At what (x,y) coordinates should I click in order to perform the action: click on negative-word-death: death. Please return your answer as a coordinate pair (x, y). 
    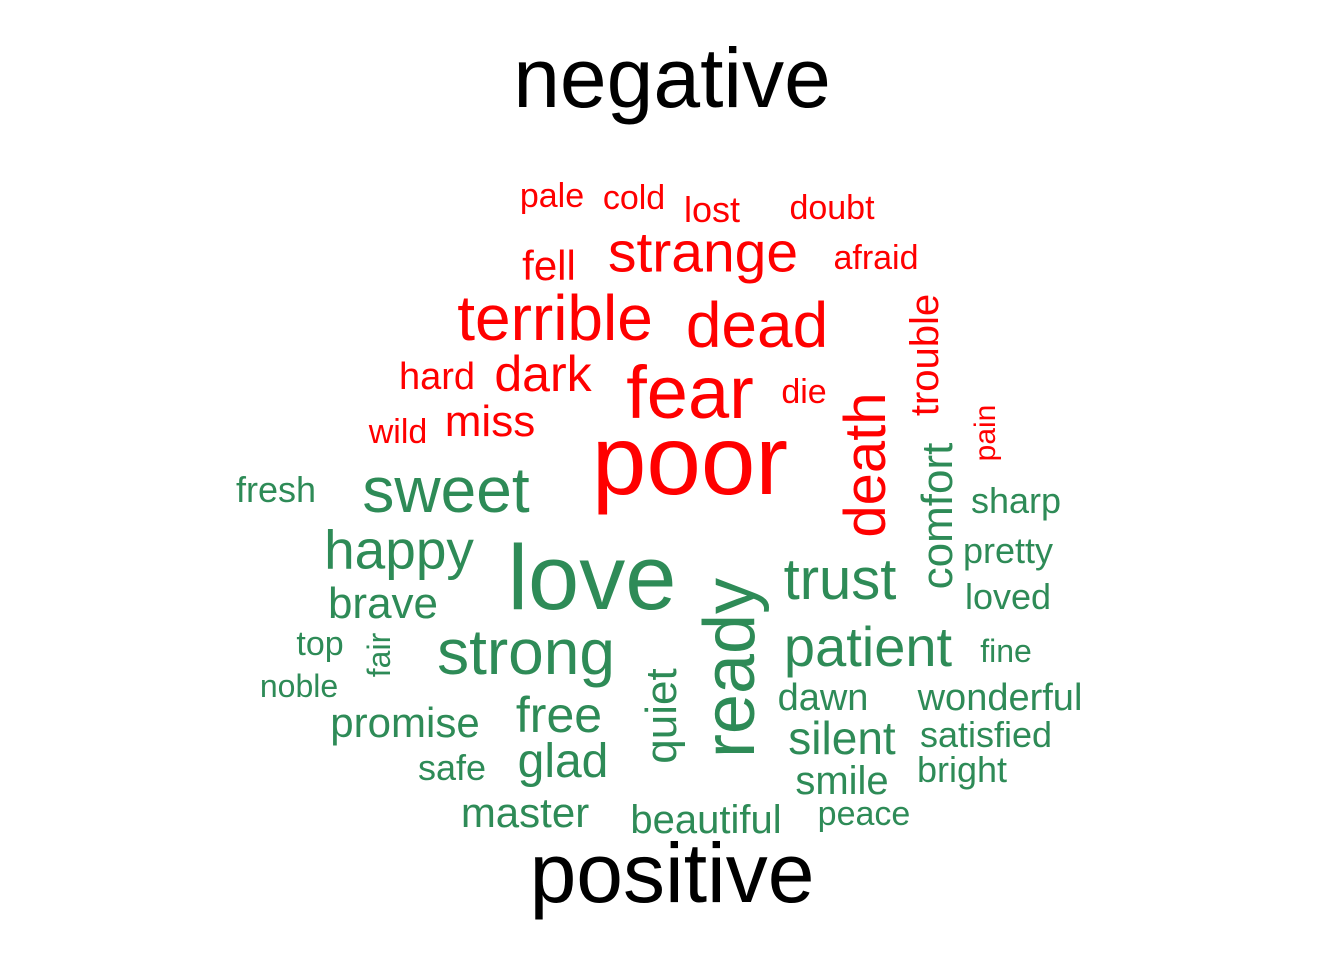
    Looking at the image, I should click on (865, 465).